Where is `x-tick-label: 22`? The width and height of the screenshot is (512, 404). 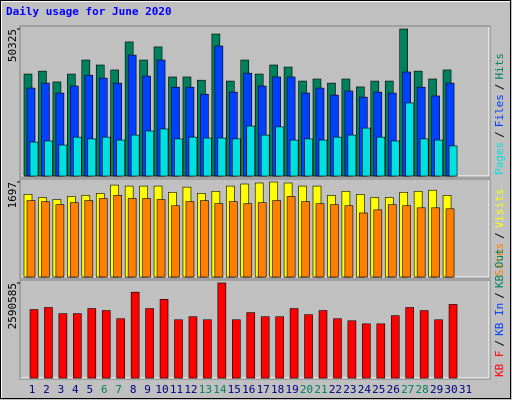
x-tick-label: 22 is located at coordinates (335, 389).